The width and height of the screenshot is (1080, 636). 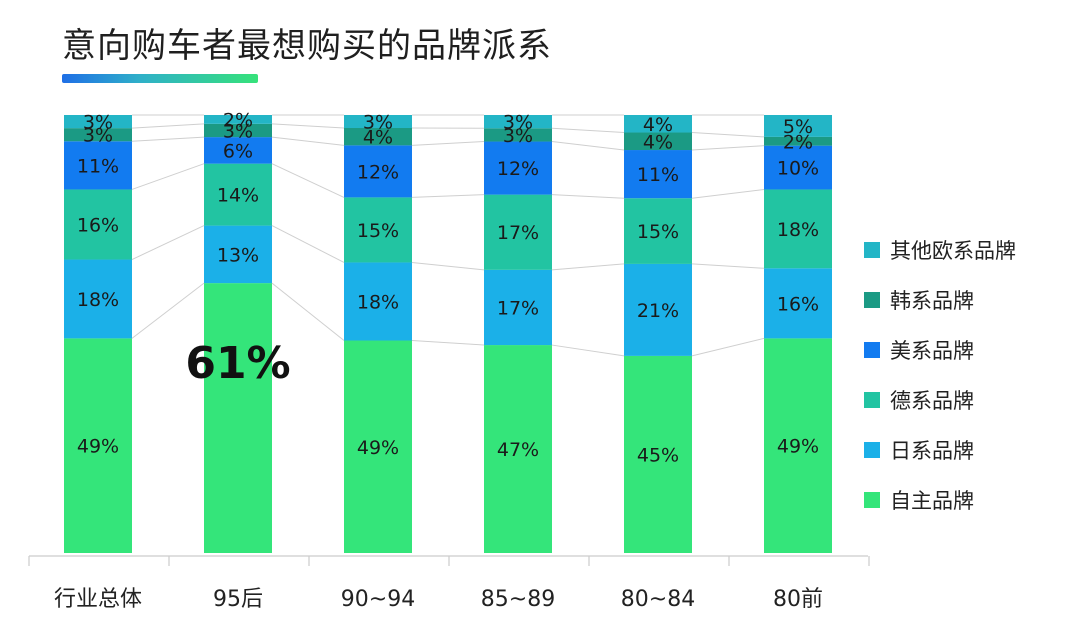 What do you see at coordinates (237, 363) in the screenshot?
I see `highlight-label: 61%` at bounding box center [237, 363].